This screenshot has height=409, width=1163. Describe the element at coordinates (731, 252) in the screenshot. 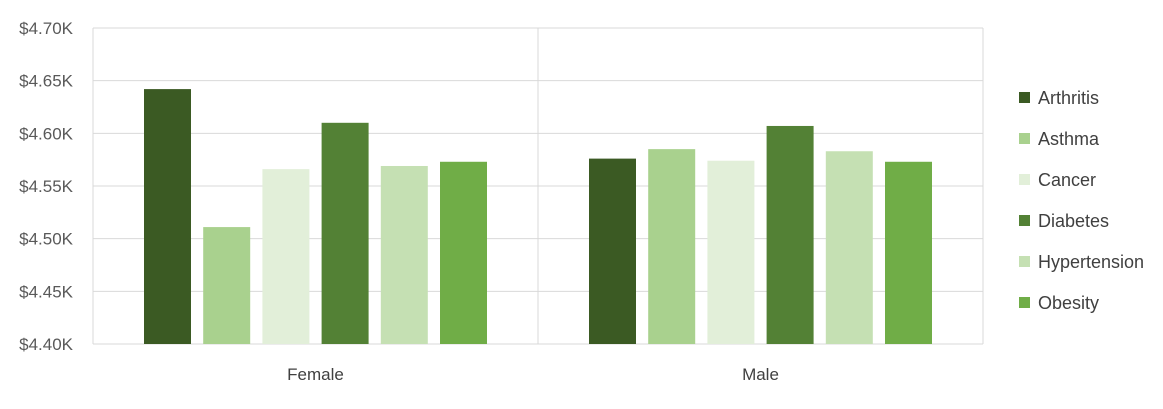

I see `bar-cancer-male` at that location.